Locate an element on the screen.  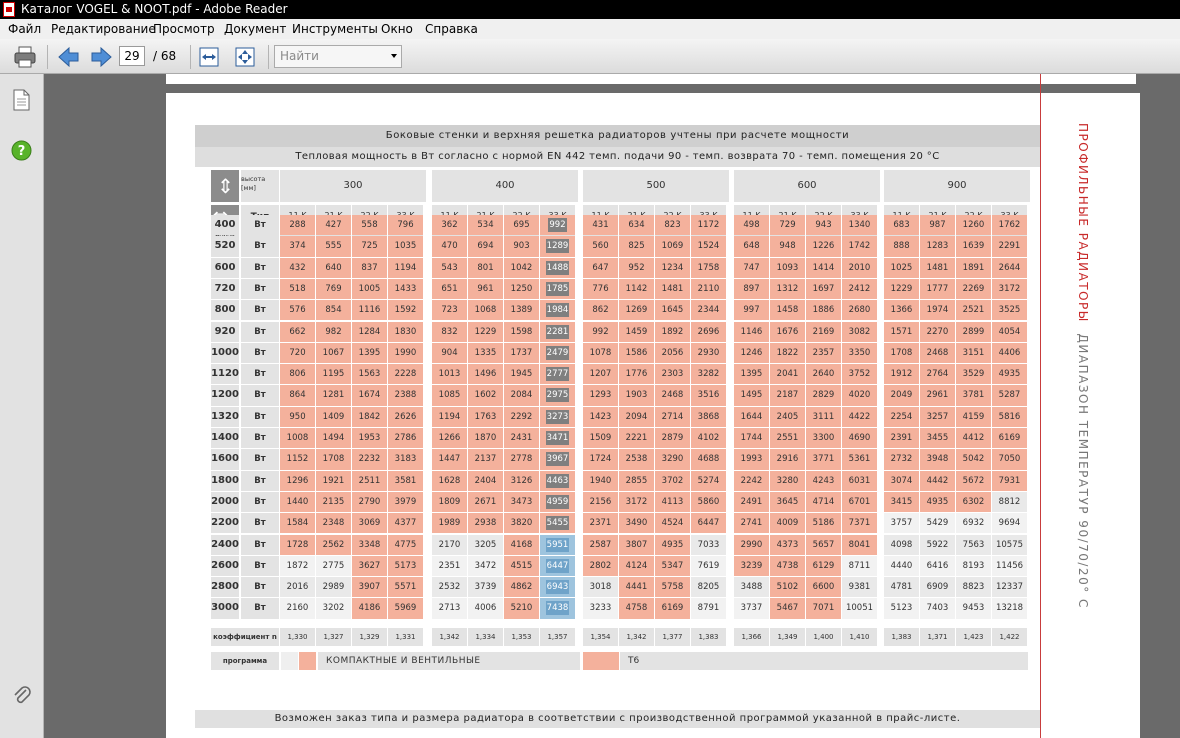
help-icon: ? is located at coordinates (21, 150).